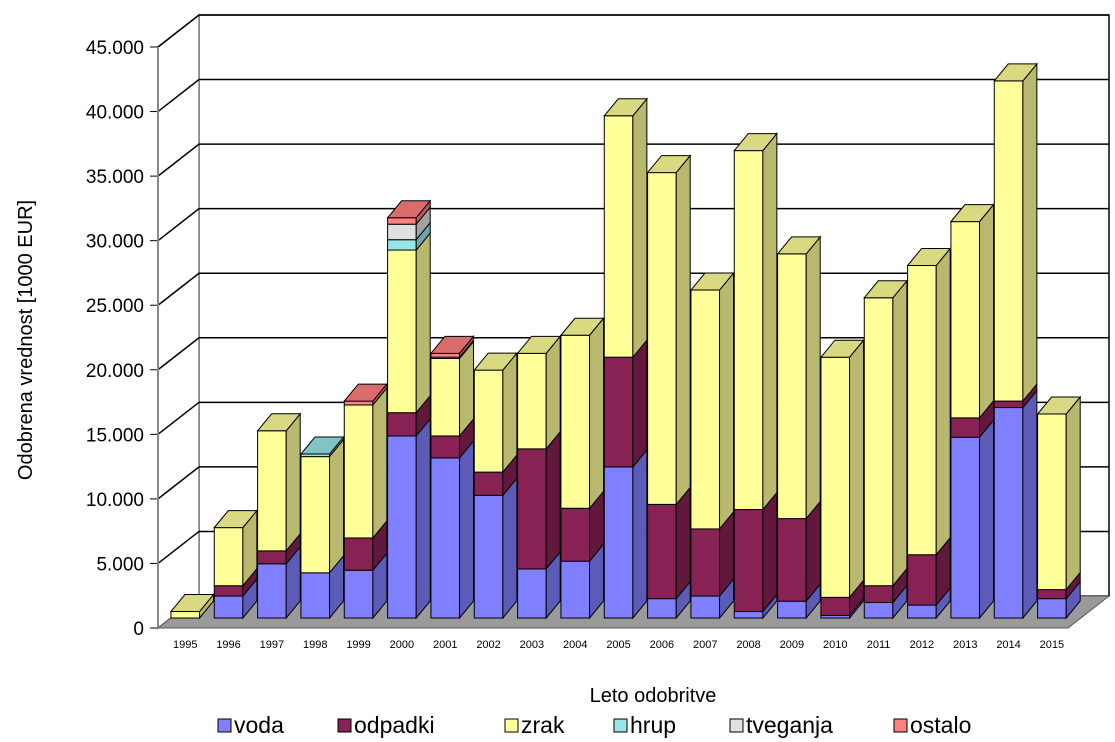  Describe the element at coordinates (885, 433) in the screenshot. I see `bar-segment-zrak-2011` at that location.